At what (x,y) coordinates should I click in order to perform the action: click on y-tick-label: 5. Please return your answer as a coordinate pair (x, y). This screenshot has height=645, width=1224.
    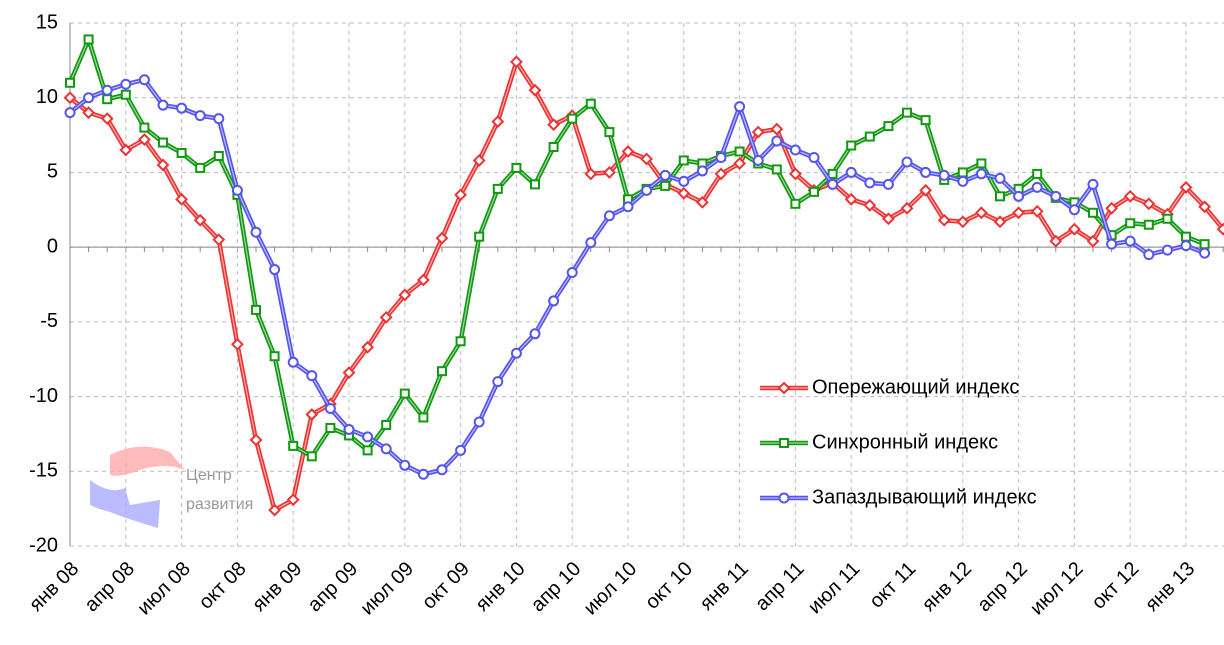
    Looking at the image, I should click on (52, 172).